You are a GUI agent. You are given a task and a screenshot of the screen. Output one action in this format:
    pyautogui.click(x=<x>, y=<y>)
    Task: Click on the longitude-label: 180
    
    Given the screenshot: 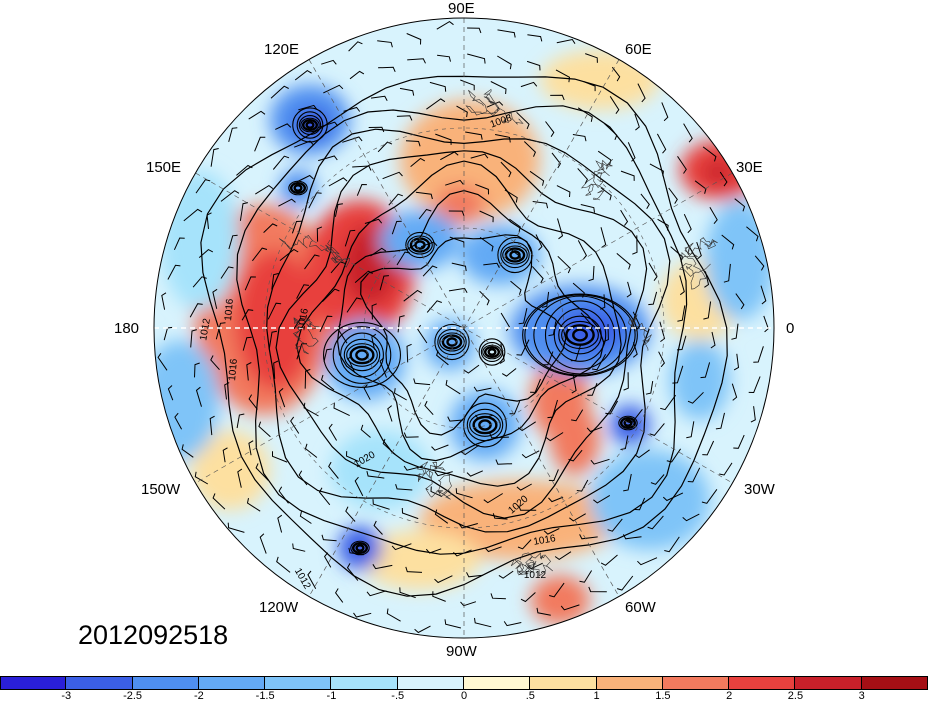 What is the action you would take?
    pyautogui.click(x=127, y=328)
    